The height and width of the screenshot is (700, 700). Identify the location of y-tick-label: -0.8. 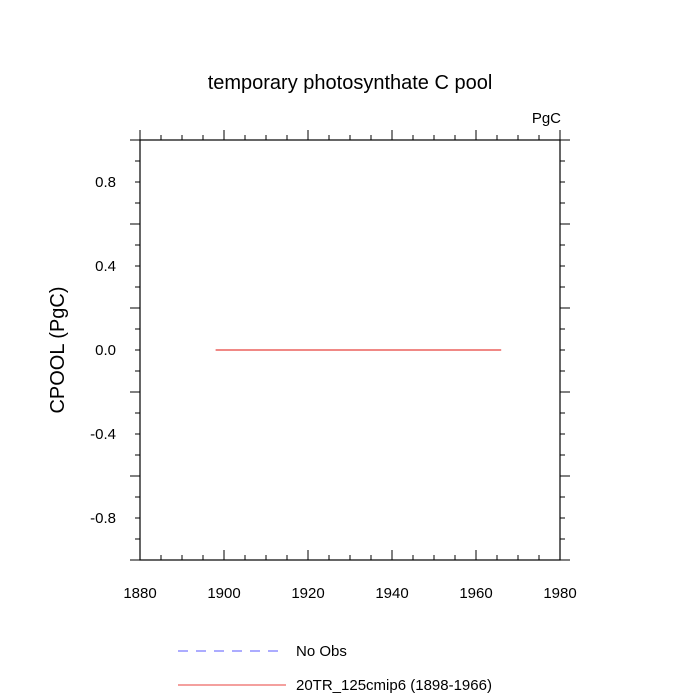
(103, 518).